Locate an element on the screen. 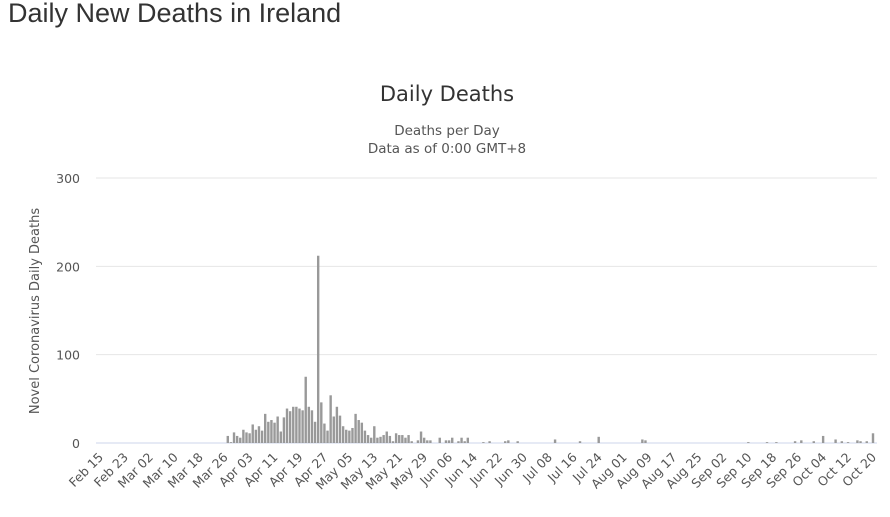 The height and width of the screenshot is (517, 890). chart-subtitle-2: Data as of 0:00 GMT+8 is located at coordinates (447, 149).